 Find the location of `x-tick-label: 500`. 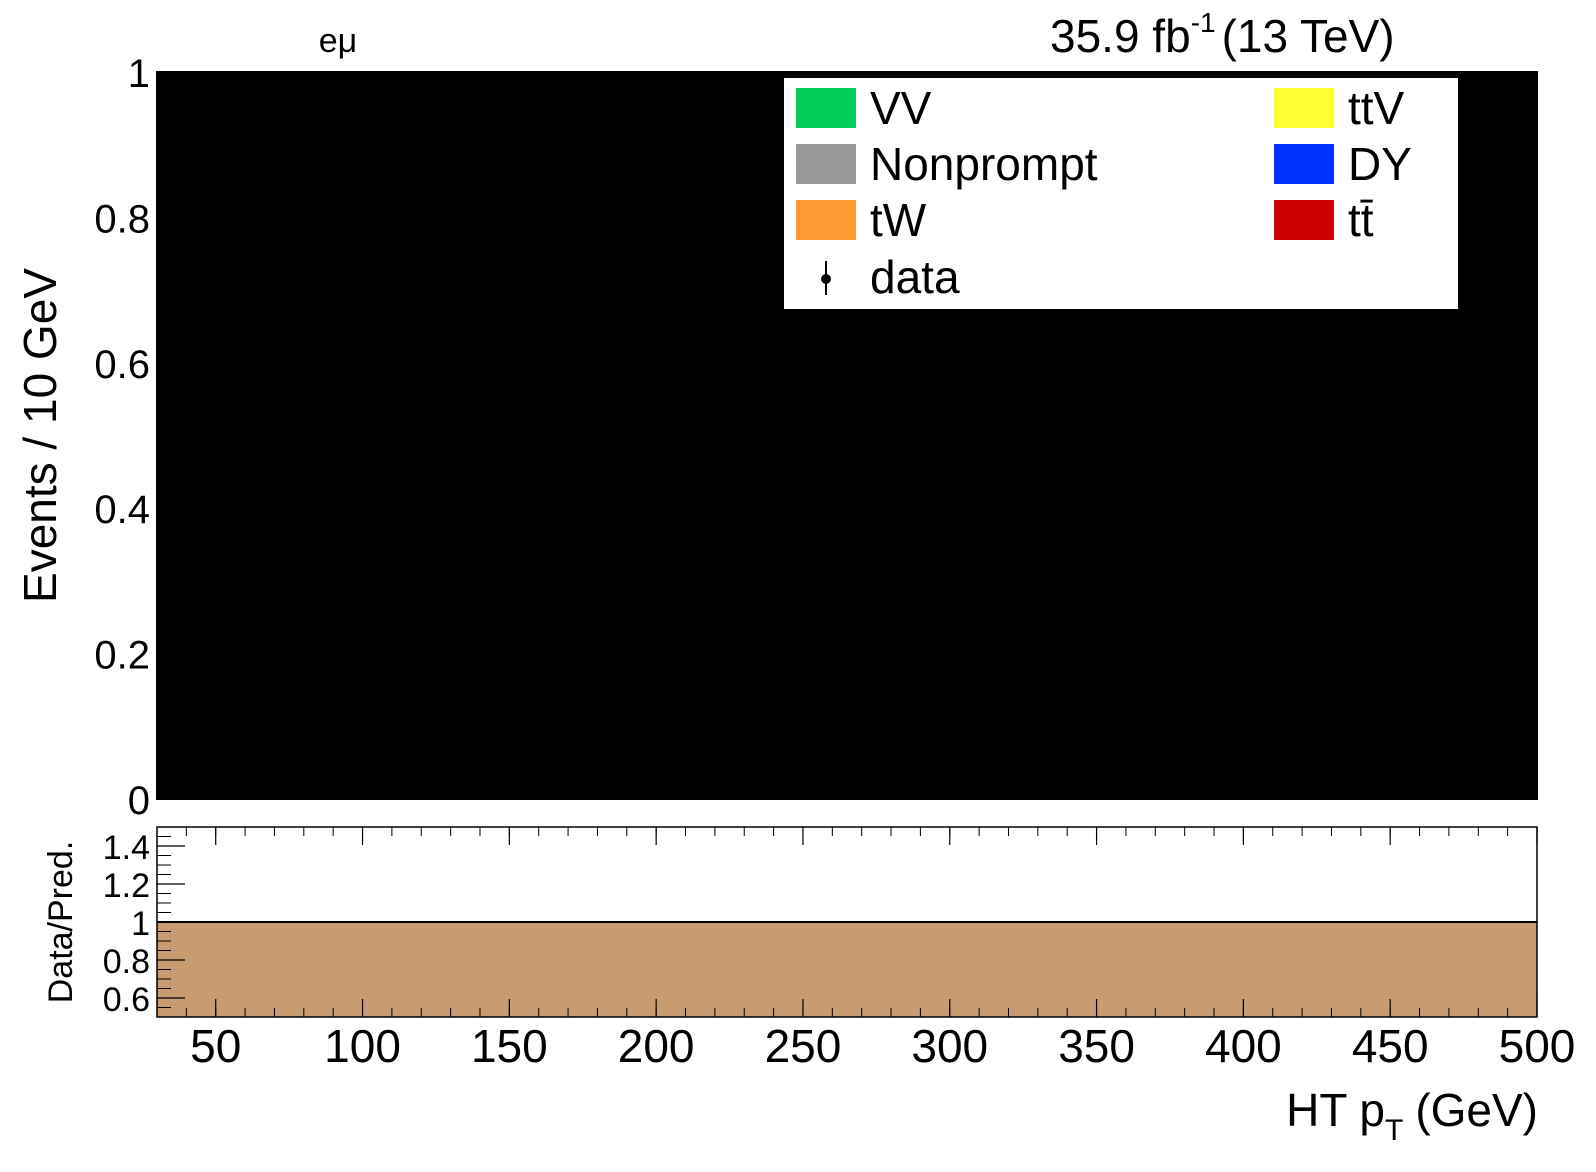

x-tick-label: 500 is located at coordinates (1537, 1046).